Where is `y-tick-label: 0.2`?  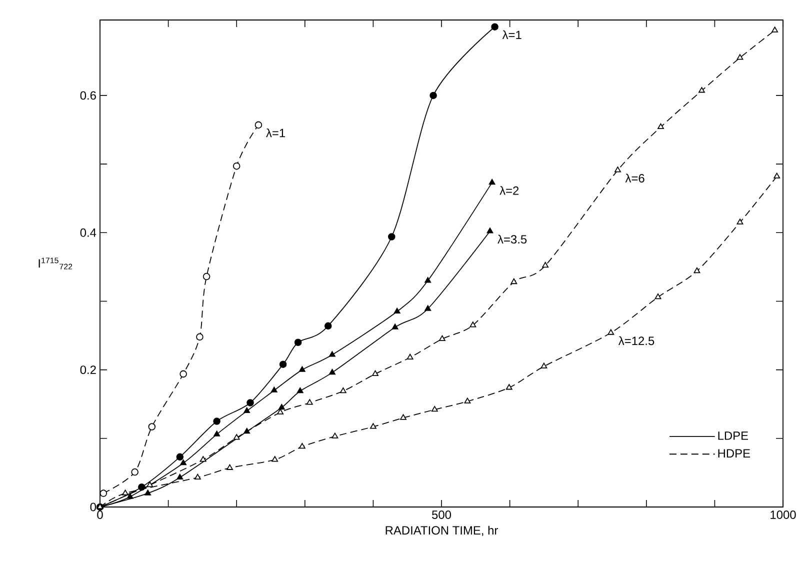
y-tick-label: 0.2 is located at coordinates (88, 370).